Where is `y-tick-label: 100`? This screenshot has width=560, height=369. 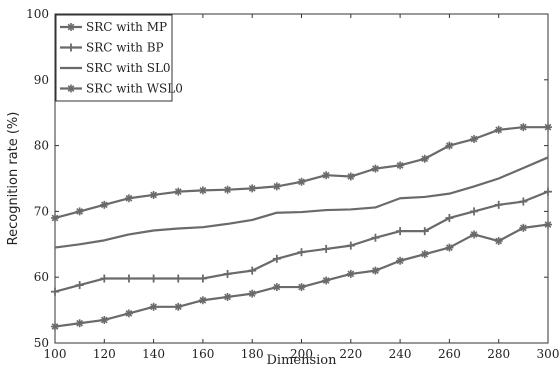 y-tick-label: 100 is located at coordinates (37, 14).